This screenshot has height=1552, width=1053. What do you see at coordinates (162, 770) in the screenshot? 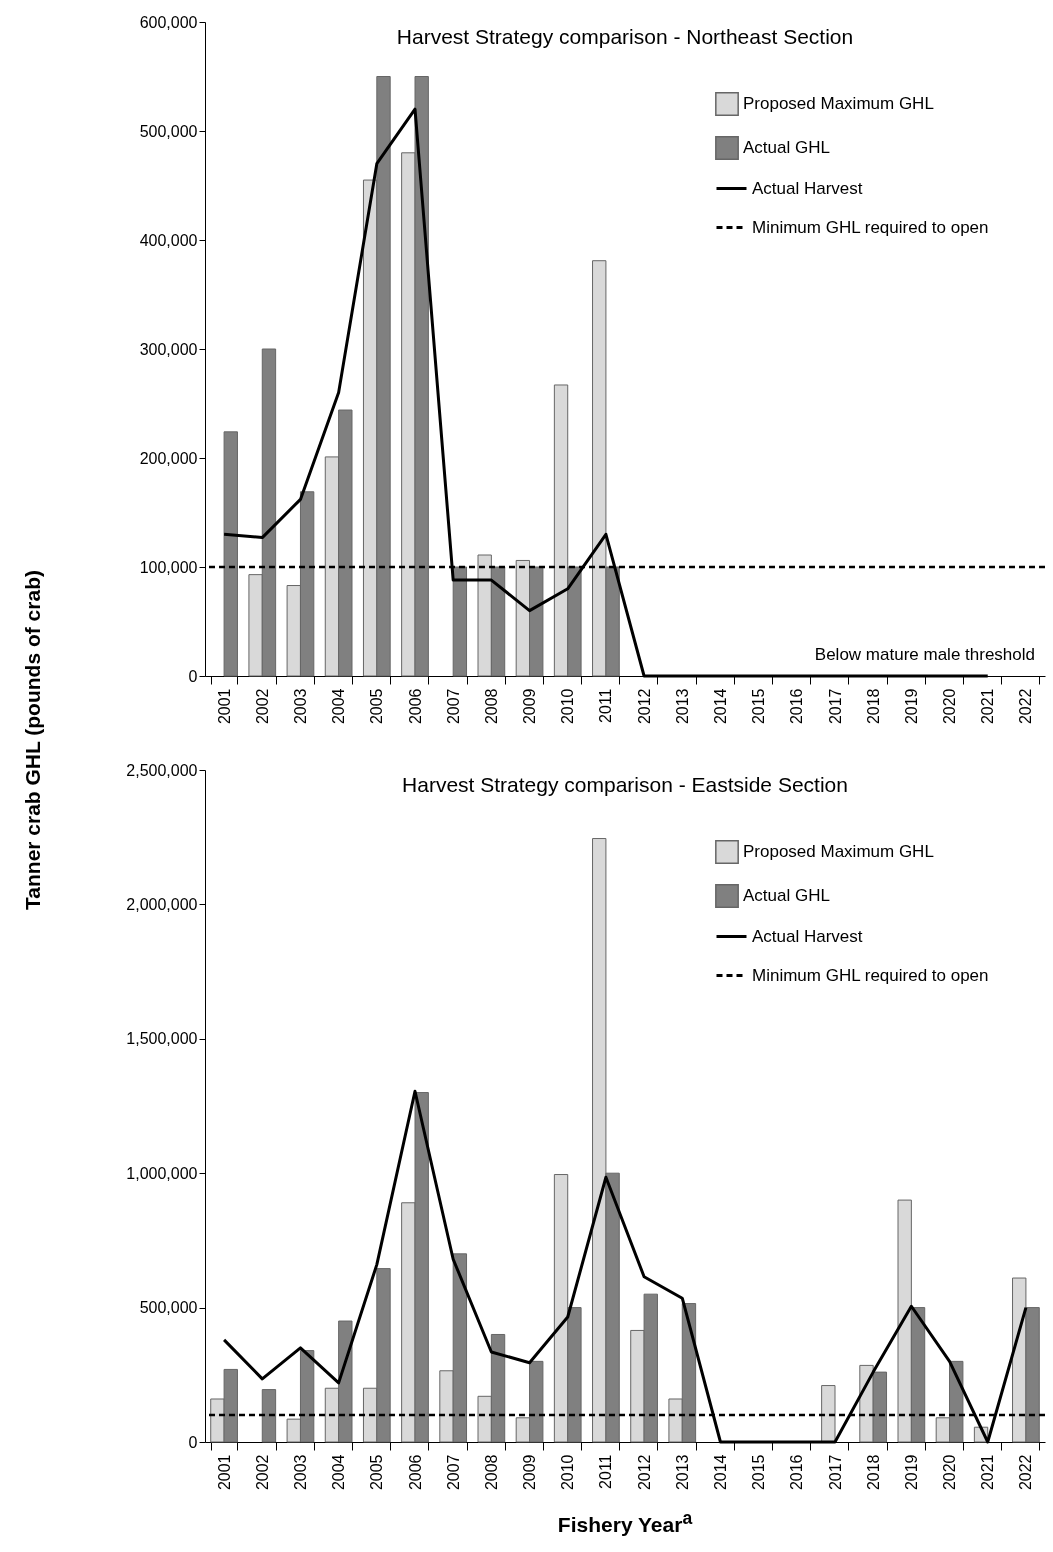
I see `y-tick-label: 2,500,000` at bounding box center [162, 770].